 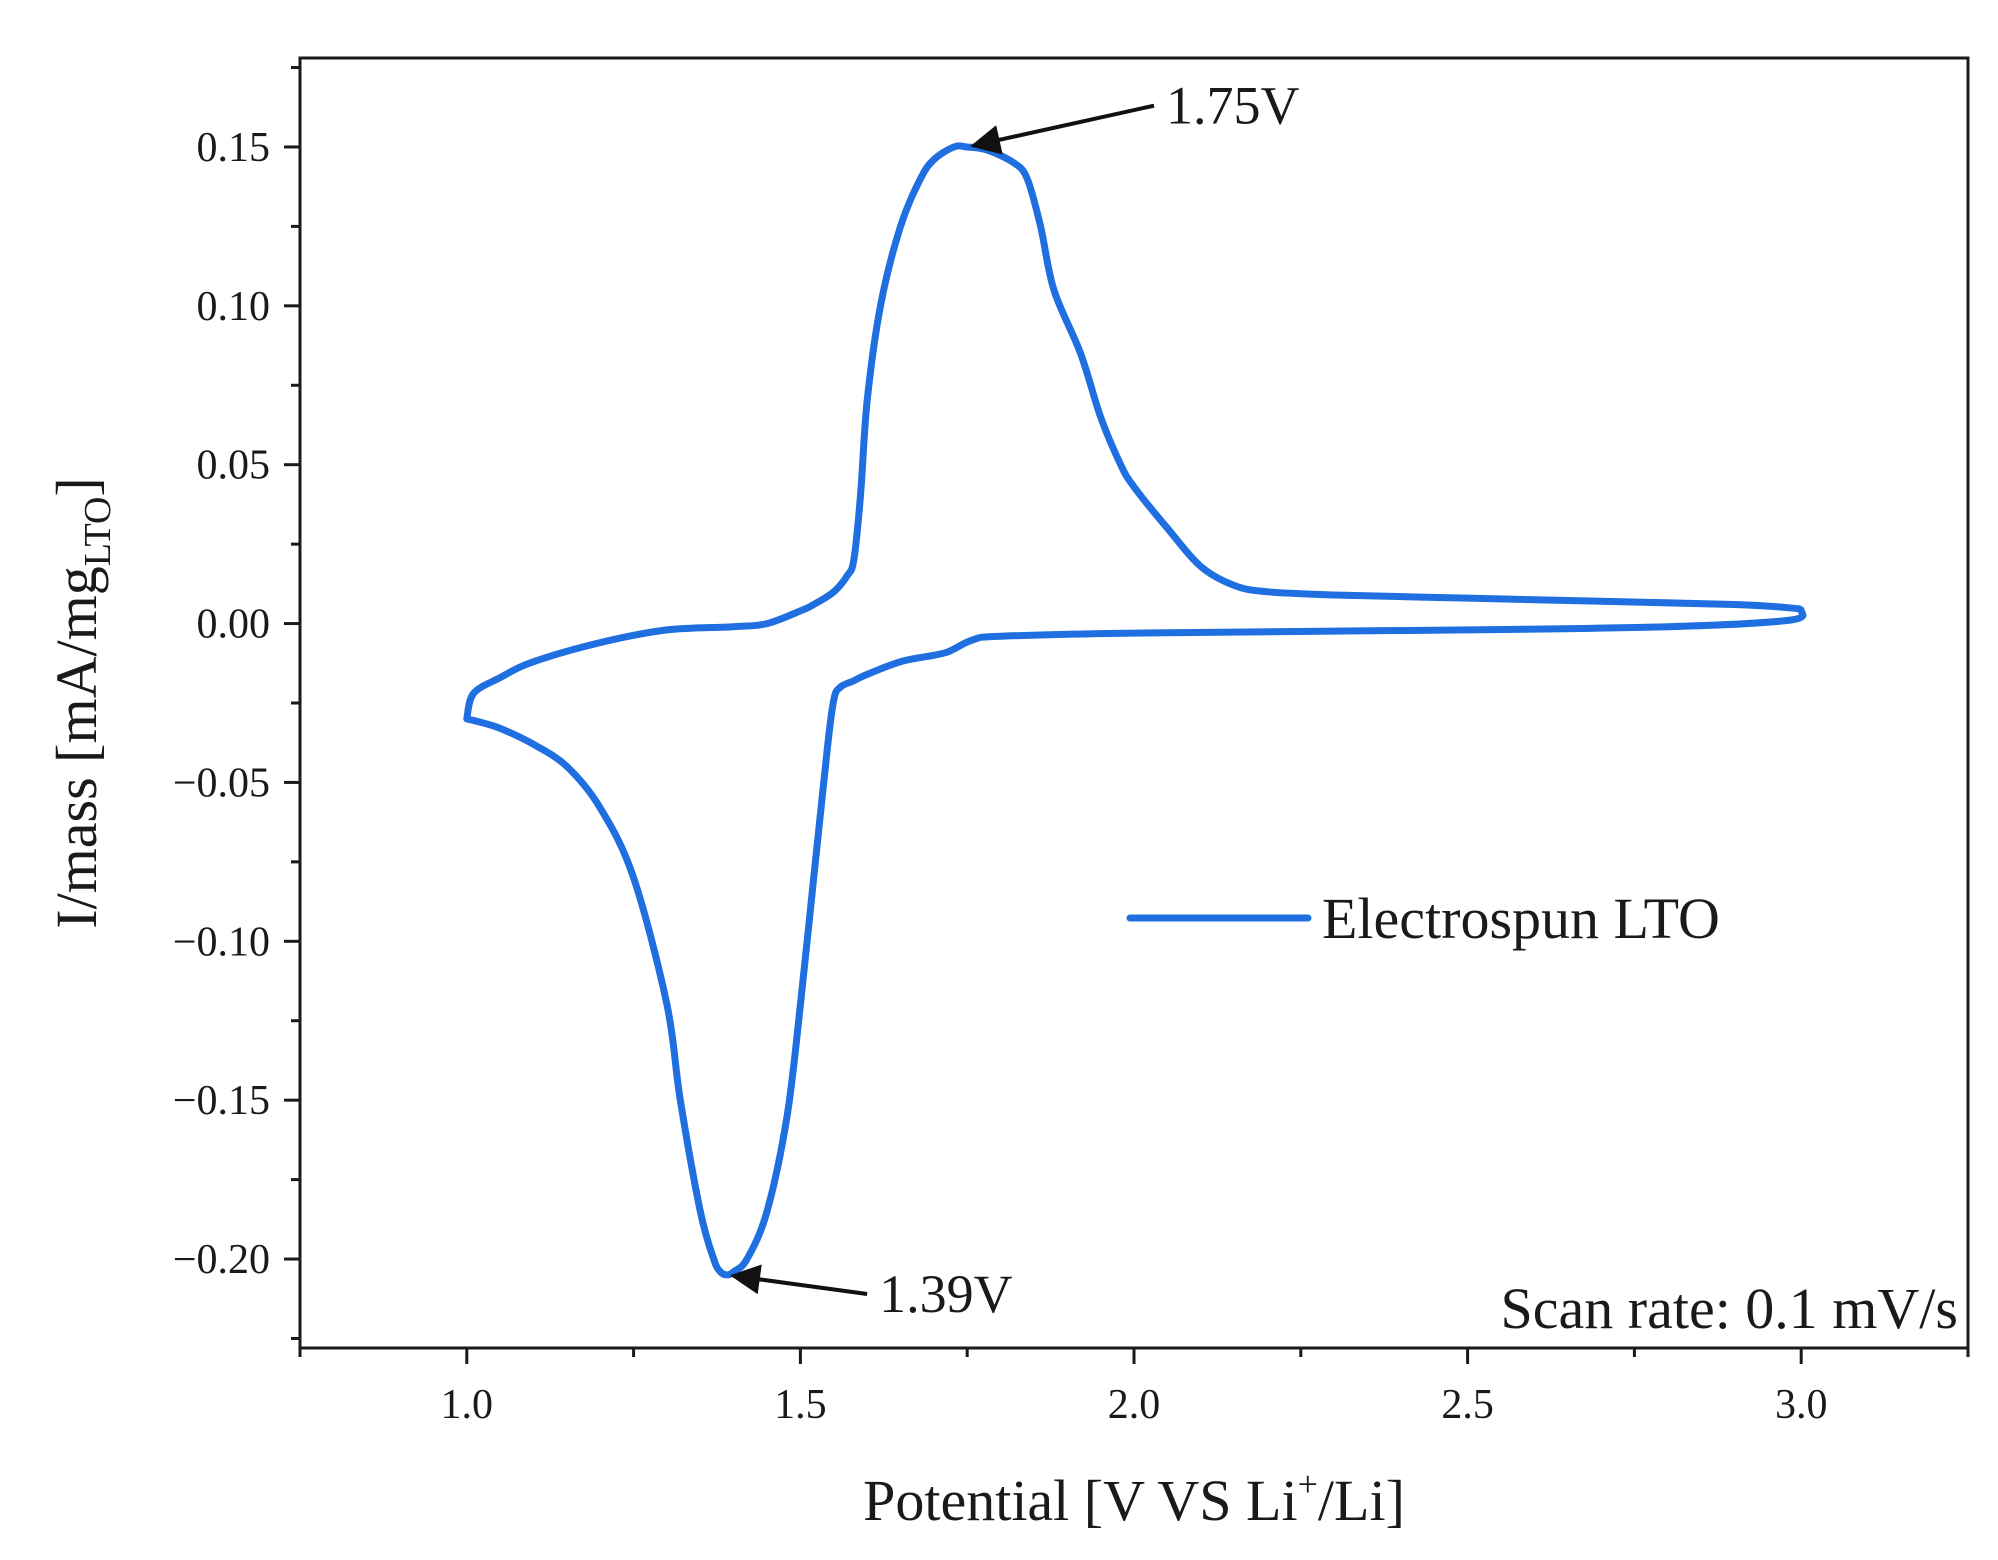 What do you see at coordinates (1361, 1500) in the screenshot?
I see `x-axis-title-suffix: /Li]` at bounding box center [1361, 1500].